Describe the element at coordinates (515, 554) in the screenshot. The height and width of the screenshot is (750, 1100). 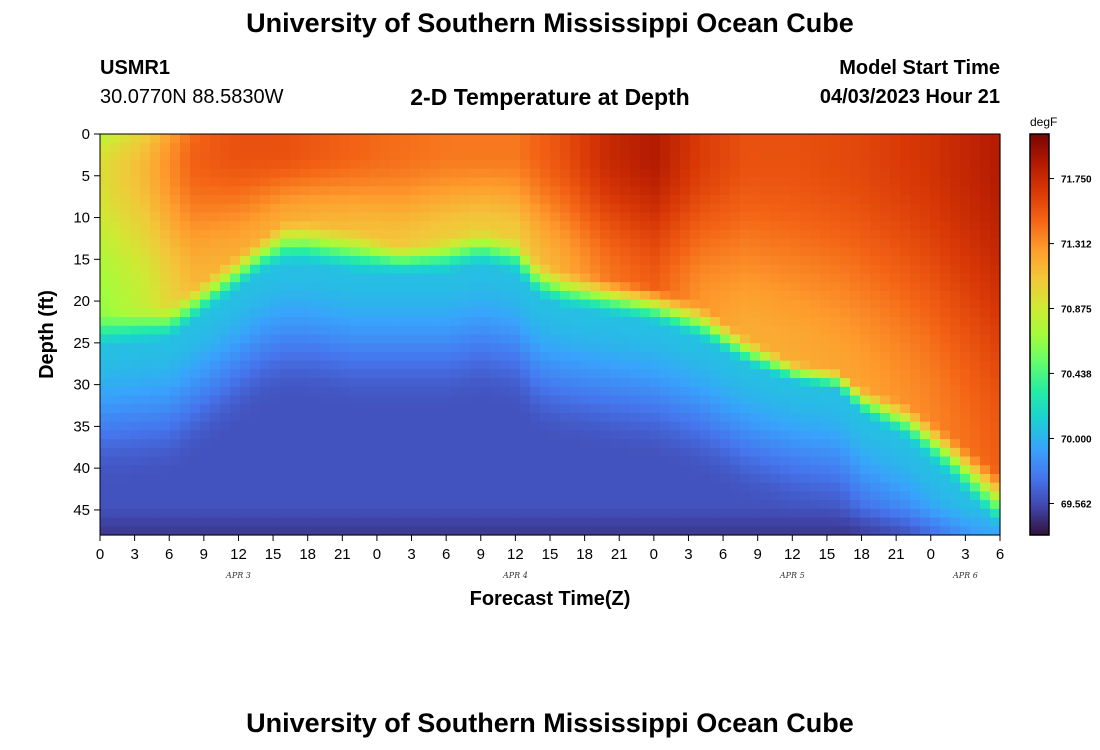
I see `x-tick-label: 12` at that location.